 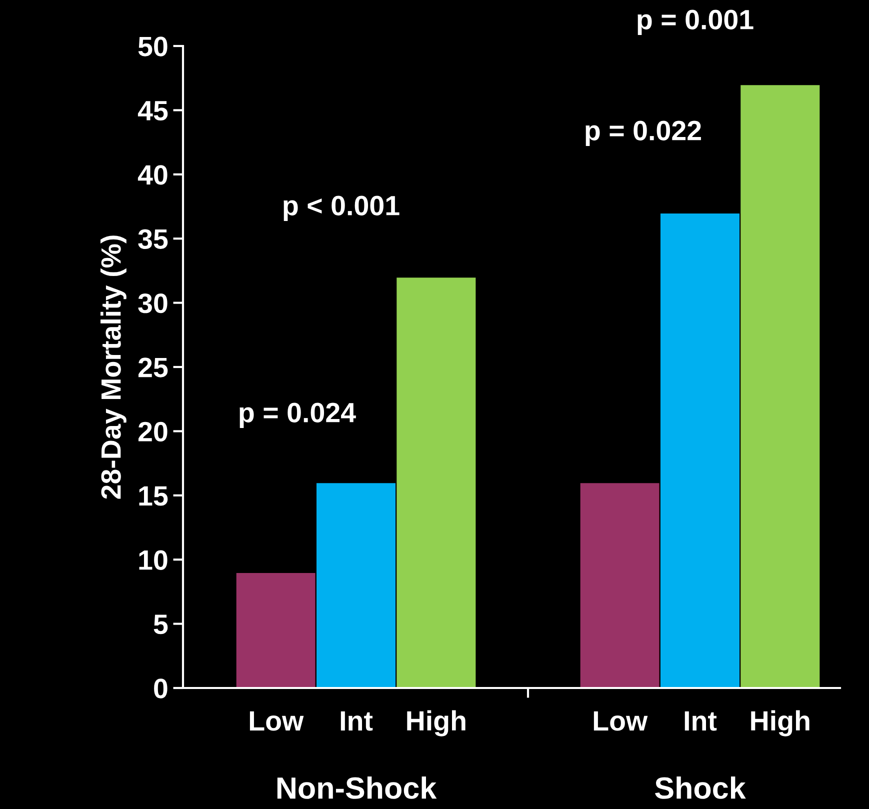 What do you see at coordinates (153, 46) in the screenshot?
I see `y-tick-label: 50` at bounding box center [153, 46].